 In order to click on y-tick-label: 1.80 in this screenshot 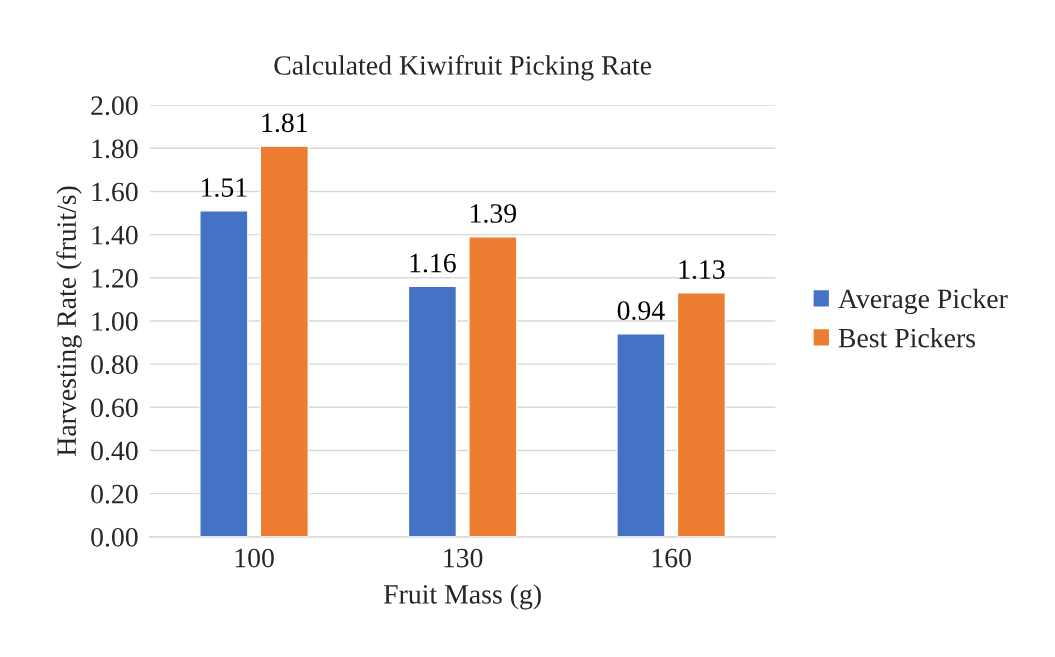, I will do `click(115, 149)`.